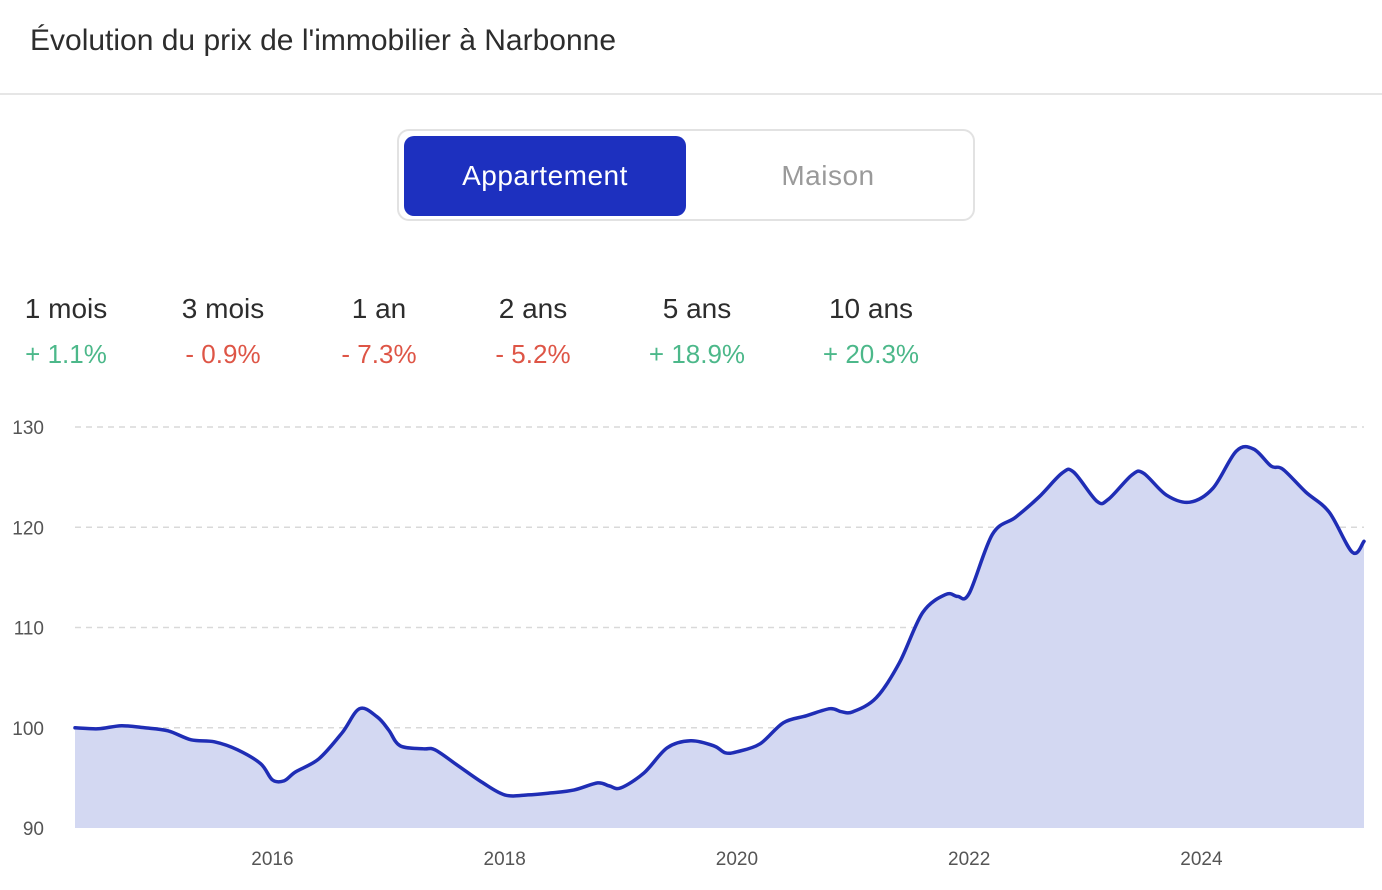  What do you see at coordinates (272, 859) in the screenshot?
I see `x-tick-label: 2016` at bounding box center [272, 859].